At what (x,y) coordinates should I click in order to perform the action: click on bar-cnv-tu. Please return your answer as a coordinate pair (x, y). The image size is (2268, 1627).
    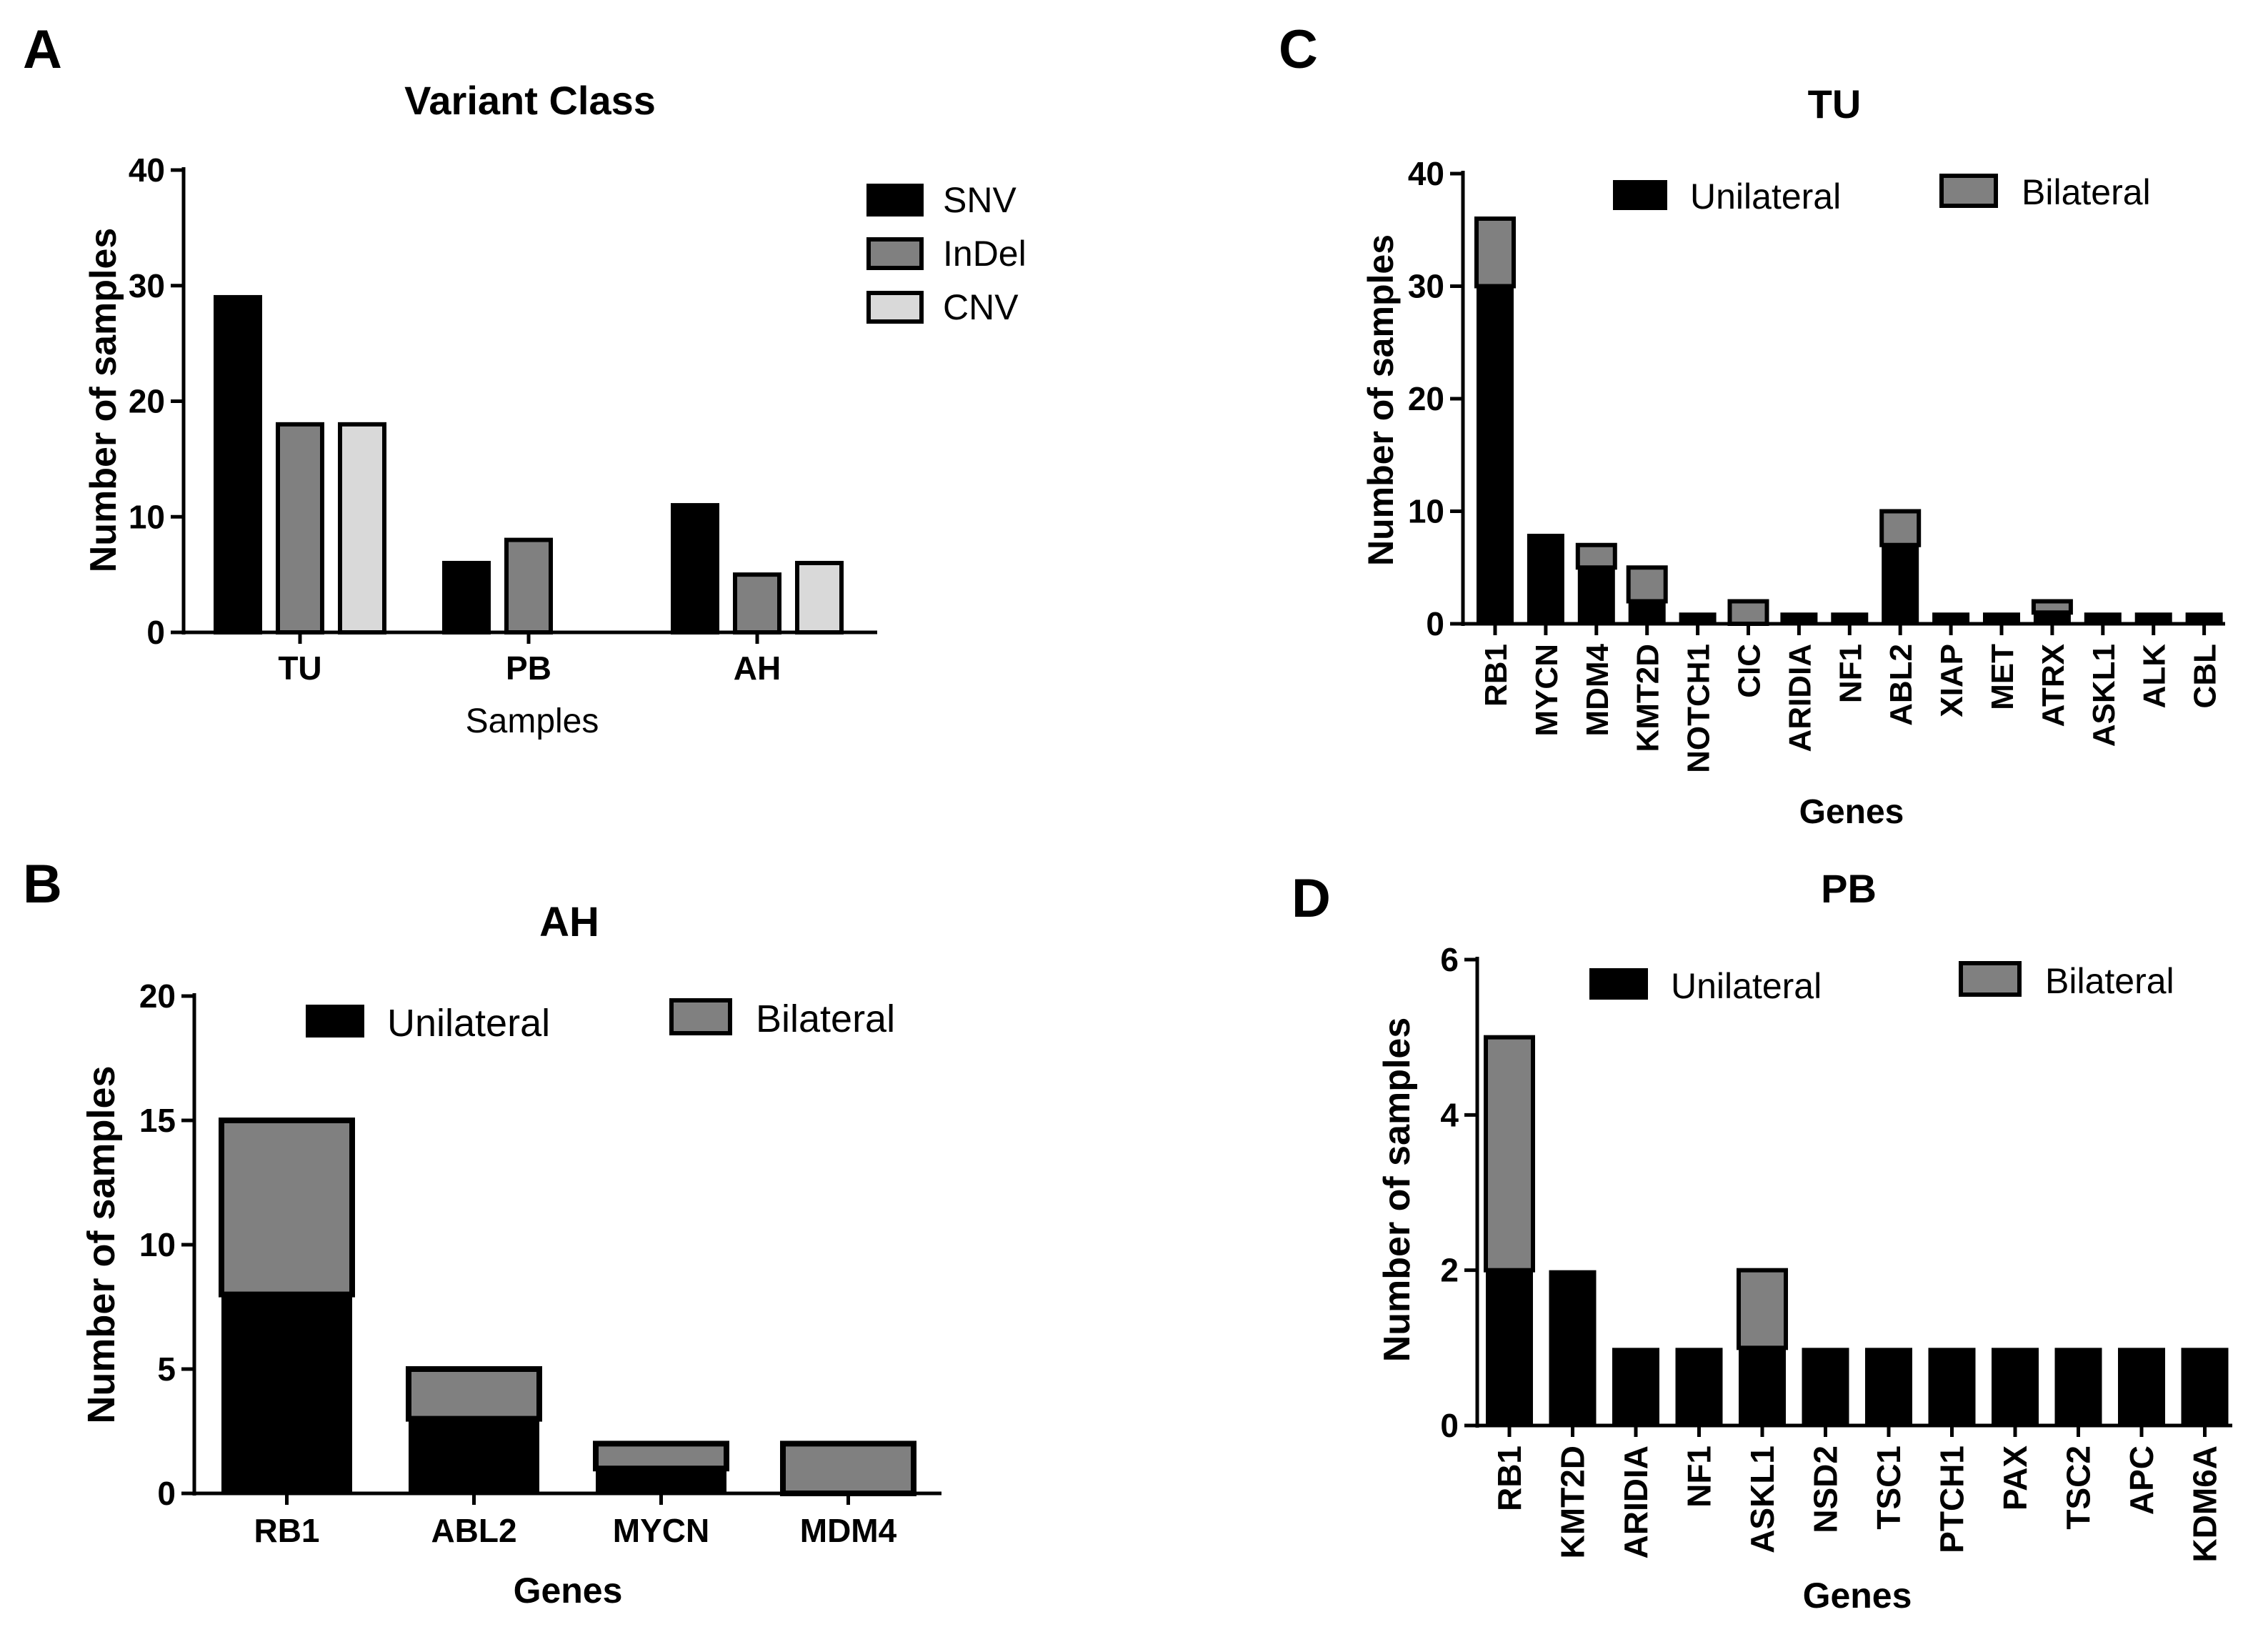
    Looking at the image, I should click on (362, 528).